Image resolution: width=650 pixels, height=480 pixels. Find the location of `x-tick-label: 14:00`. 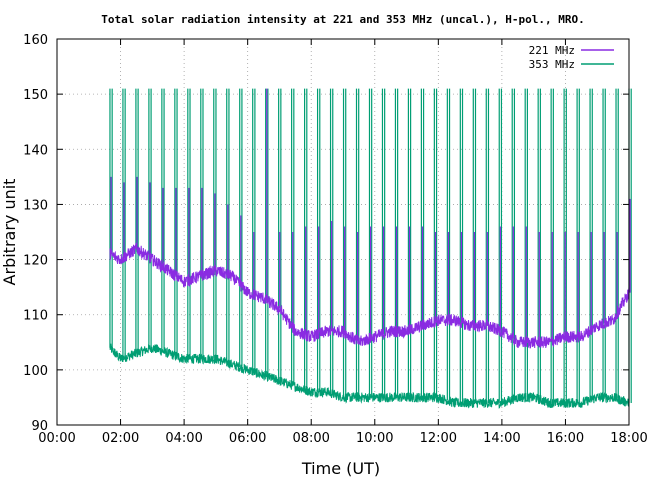

x-tick-label: 14:00 is located at coordinates (501, 438).